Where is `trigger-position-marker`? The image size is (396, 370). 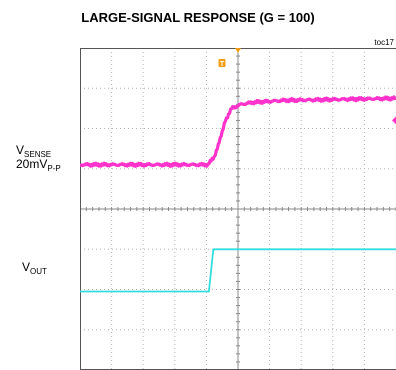
trigger-position-marker is located at coordinates (238, 50).